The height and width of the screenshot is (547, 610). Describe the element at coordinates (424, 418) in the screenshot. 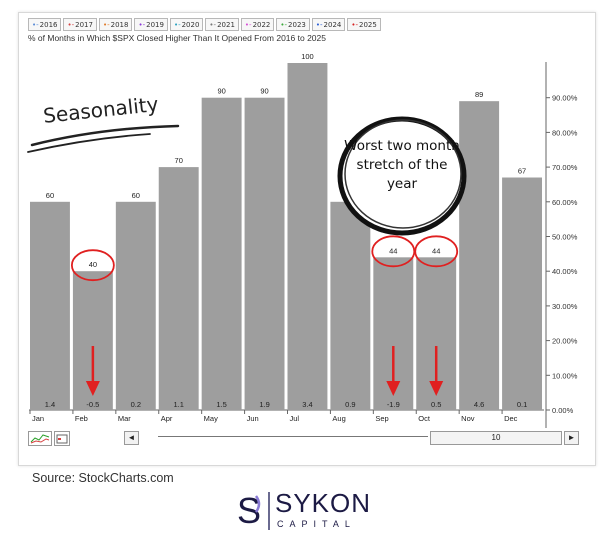

I see `x-tick-label: Oct` at that location.